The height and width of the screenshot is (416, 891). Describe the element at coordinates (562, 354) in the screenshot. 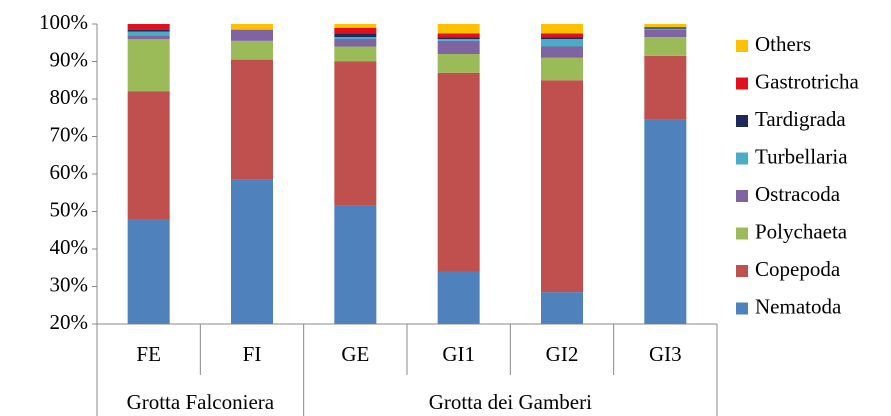

I see `x-tick-label: GI2` at that location.